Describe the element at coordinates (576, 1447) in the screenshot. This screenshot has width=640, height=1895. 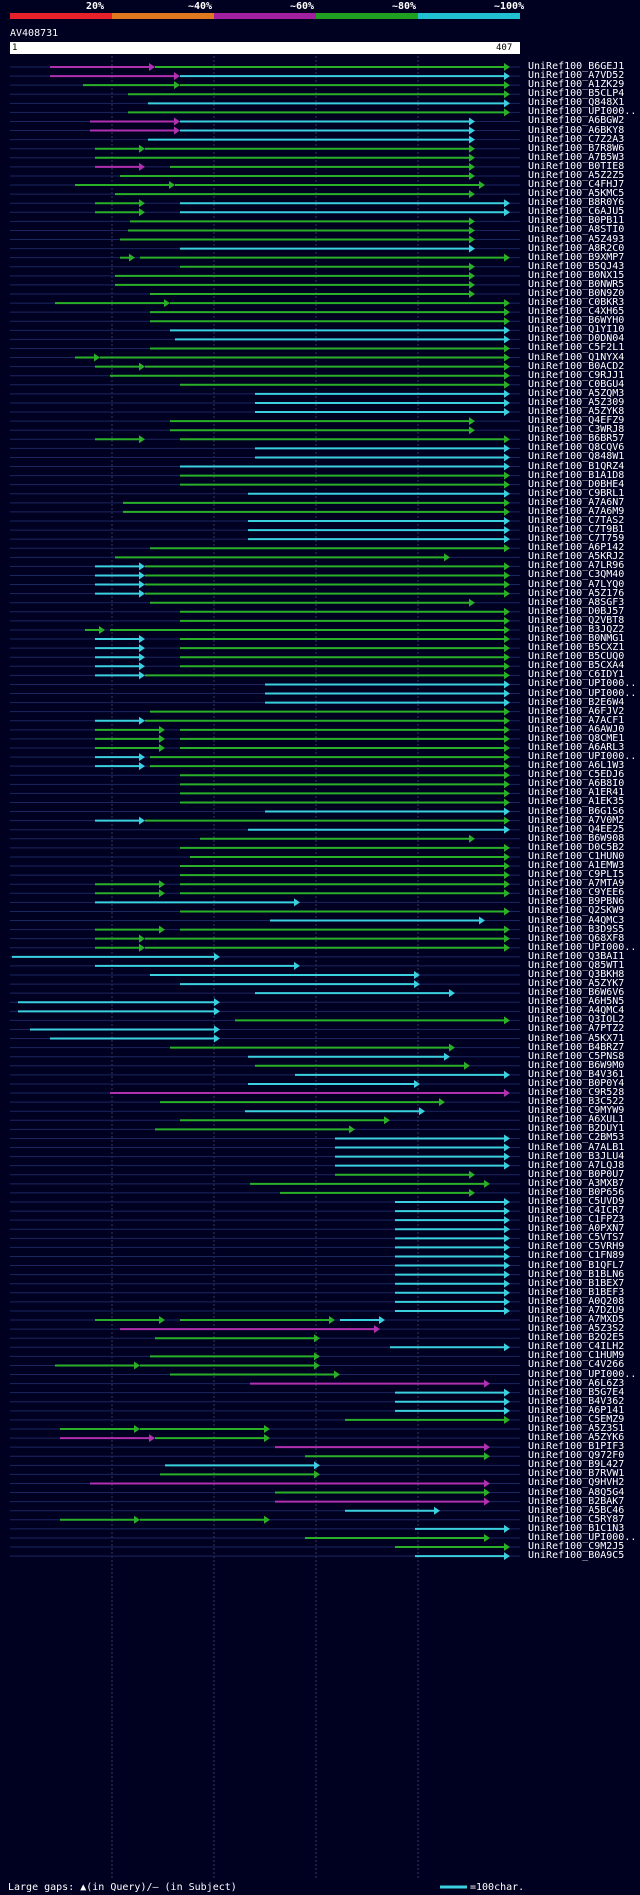
I see `hit-label: UniRef100_B1PIF3` at that location.